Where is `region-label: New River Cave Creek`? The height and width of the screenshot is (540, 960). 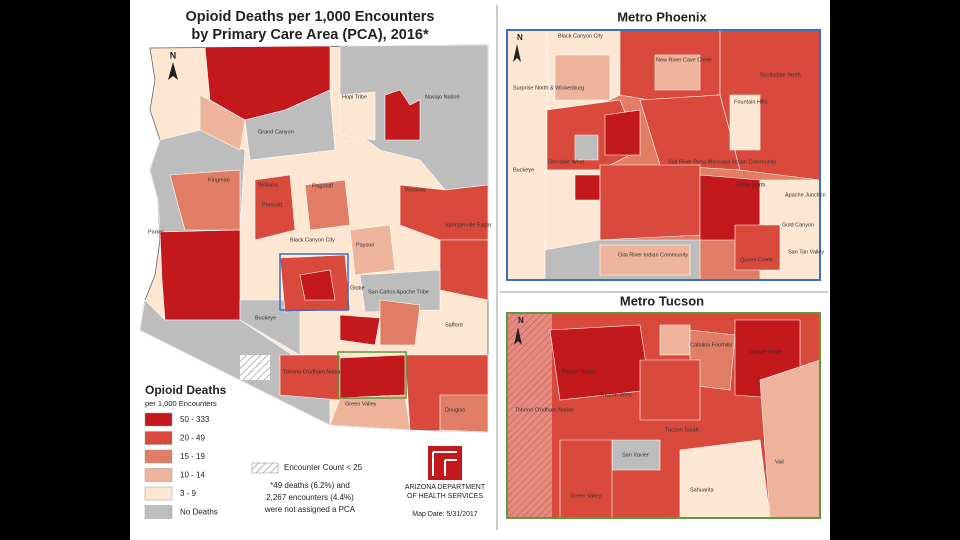 region-label: New River Cave Creek is located at coordinates (684, 60).